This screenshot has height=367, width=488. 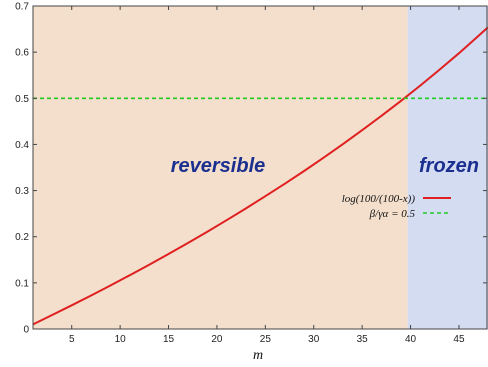 What do you see at coordinates (72, 339) in the screenshot?
I see `x-tick-label: 5` at bounding box center [72, 339].